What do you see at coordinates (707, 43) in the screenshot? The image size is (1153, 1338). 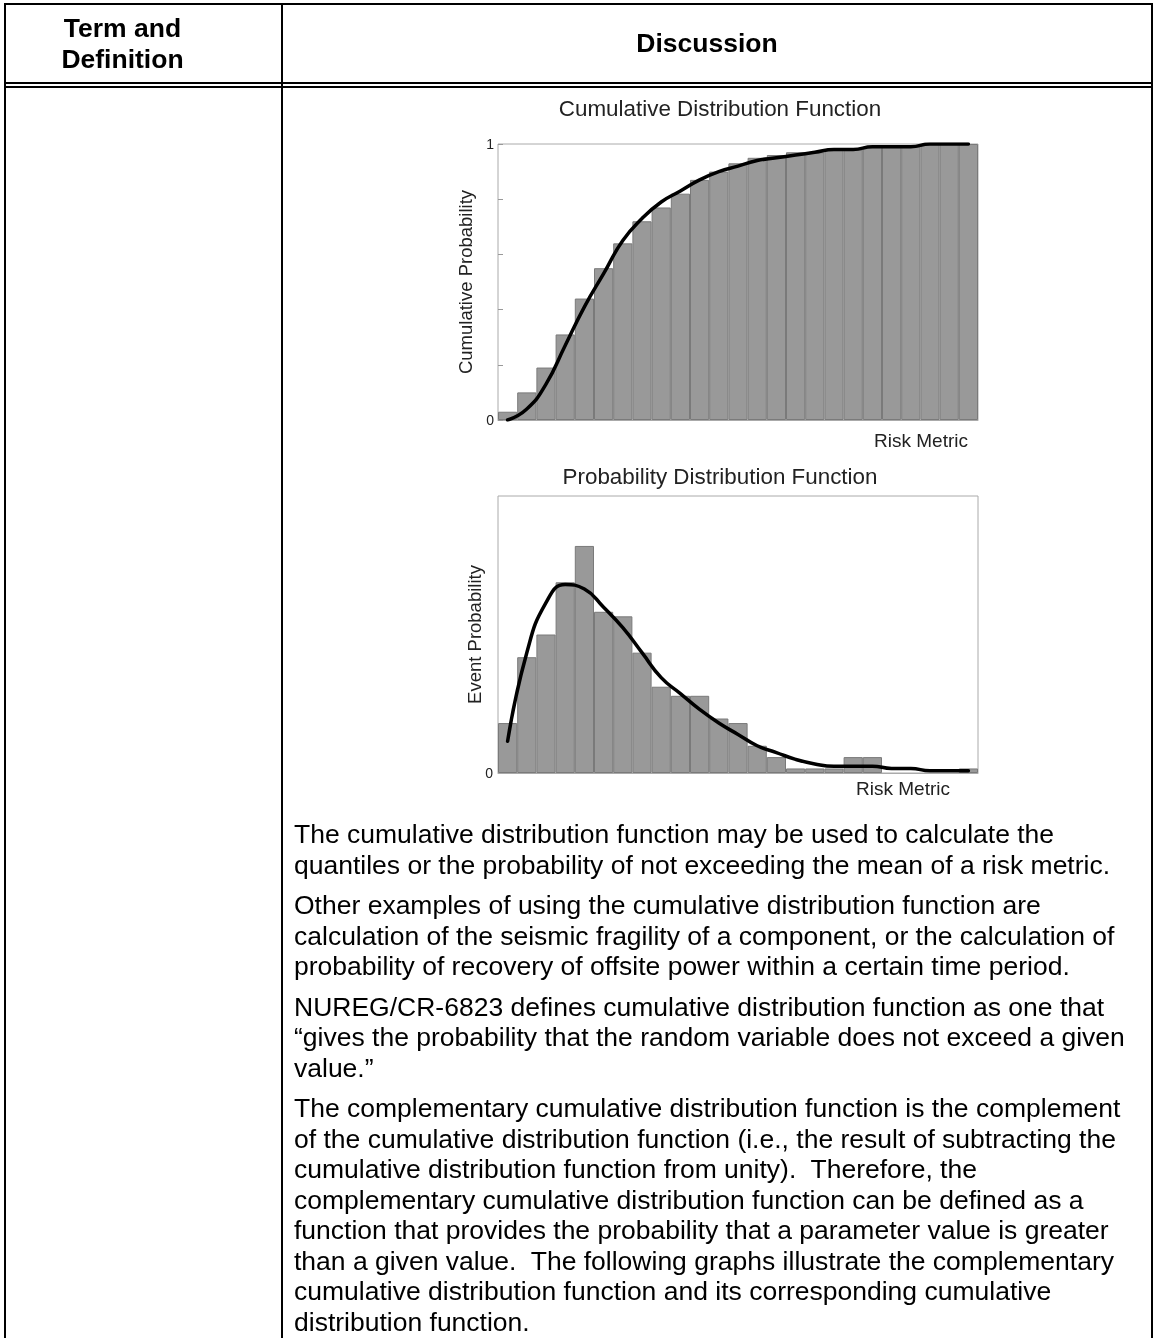 I see `text: Discussion` at bounding box center [707, 43].